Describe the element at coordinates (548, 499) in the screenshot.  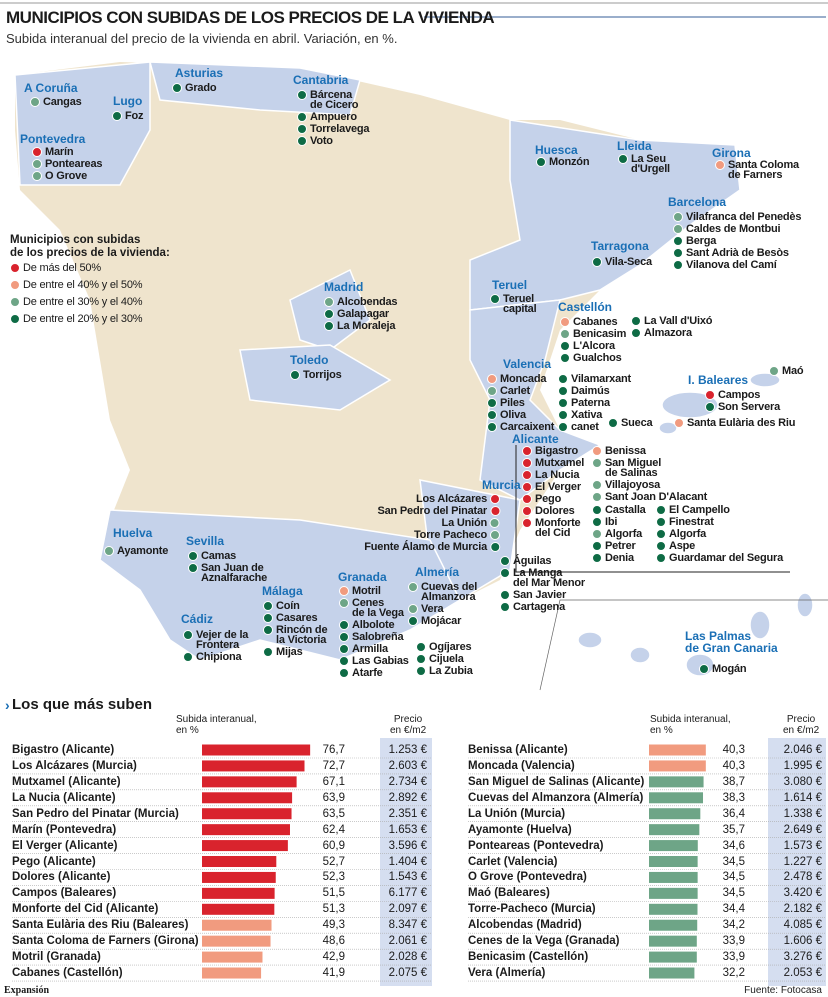
I see `town-name: Pego` at that location.